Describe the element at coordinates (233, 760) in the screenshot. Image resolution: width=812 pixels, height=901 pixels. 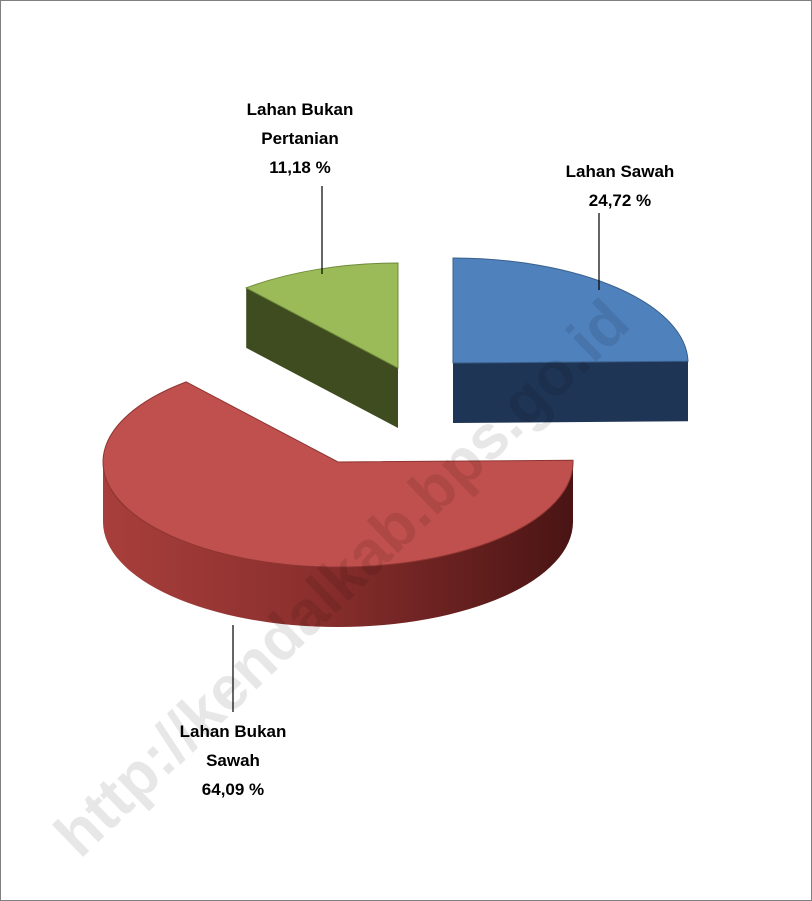
I see `data-label: Lahan Bukan Sawah 64,09 %` at that location.